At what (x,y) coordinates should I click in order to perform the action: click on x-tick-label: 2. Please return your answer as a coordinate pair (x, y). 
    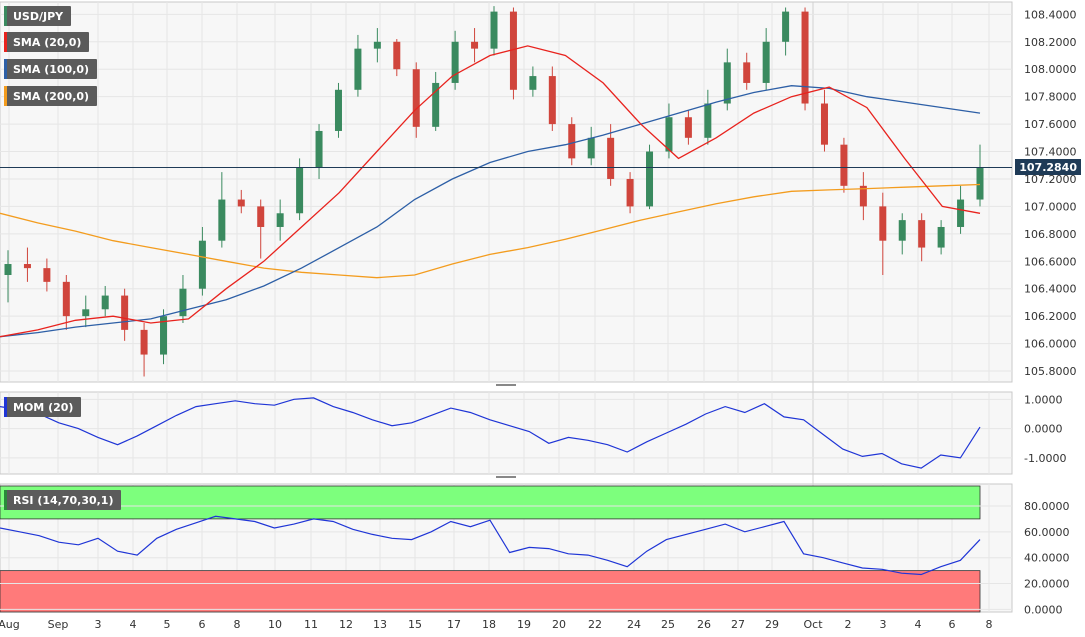
    Looking at the image, I should click on (848, 624).